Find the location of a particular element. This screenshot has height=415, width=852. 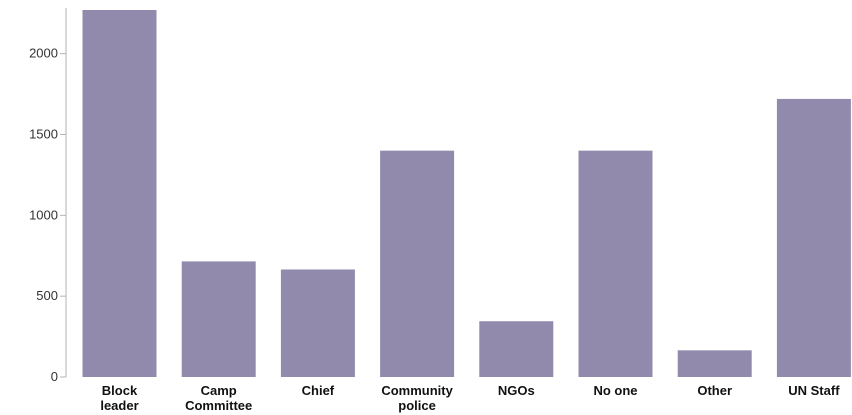

x-category-label: NGOs is located at coordinates (516, 390).